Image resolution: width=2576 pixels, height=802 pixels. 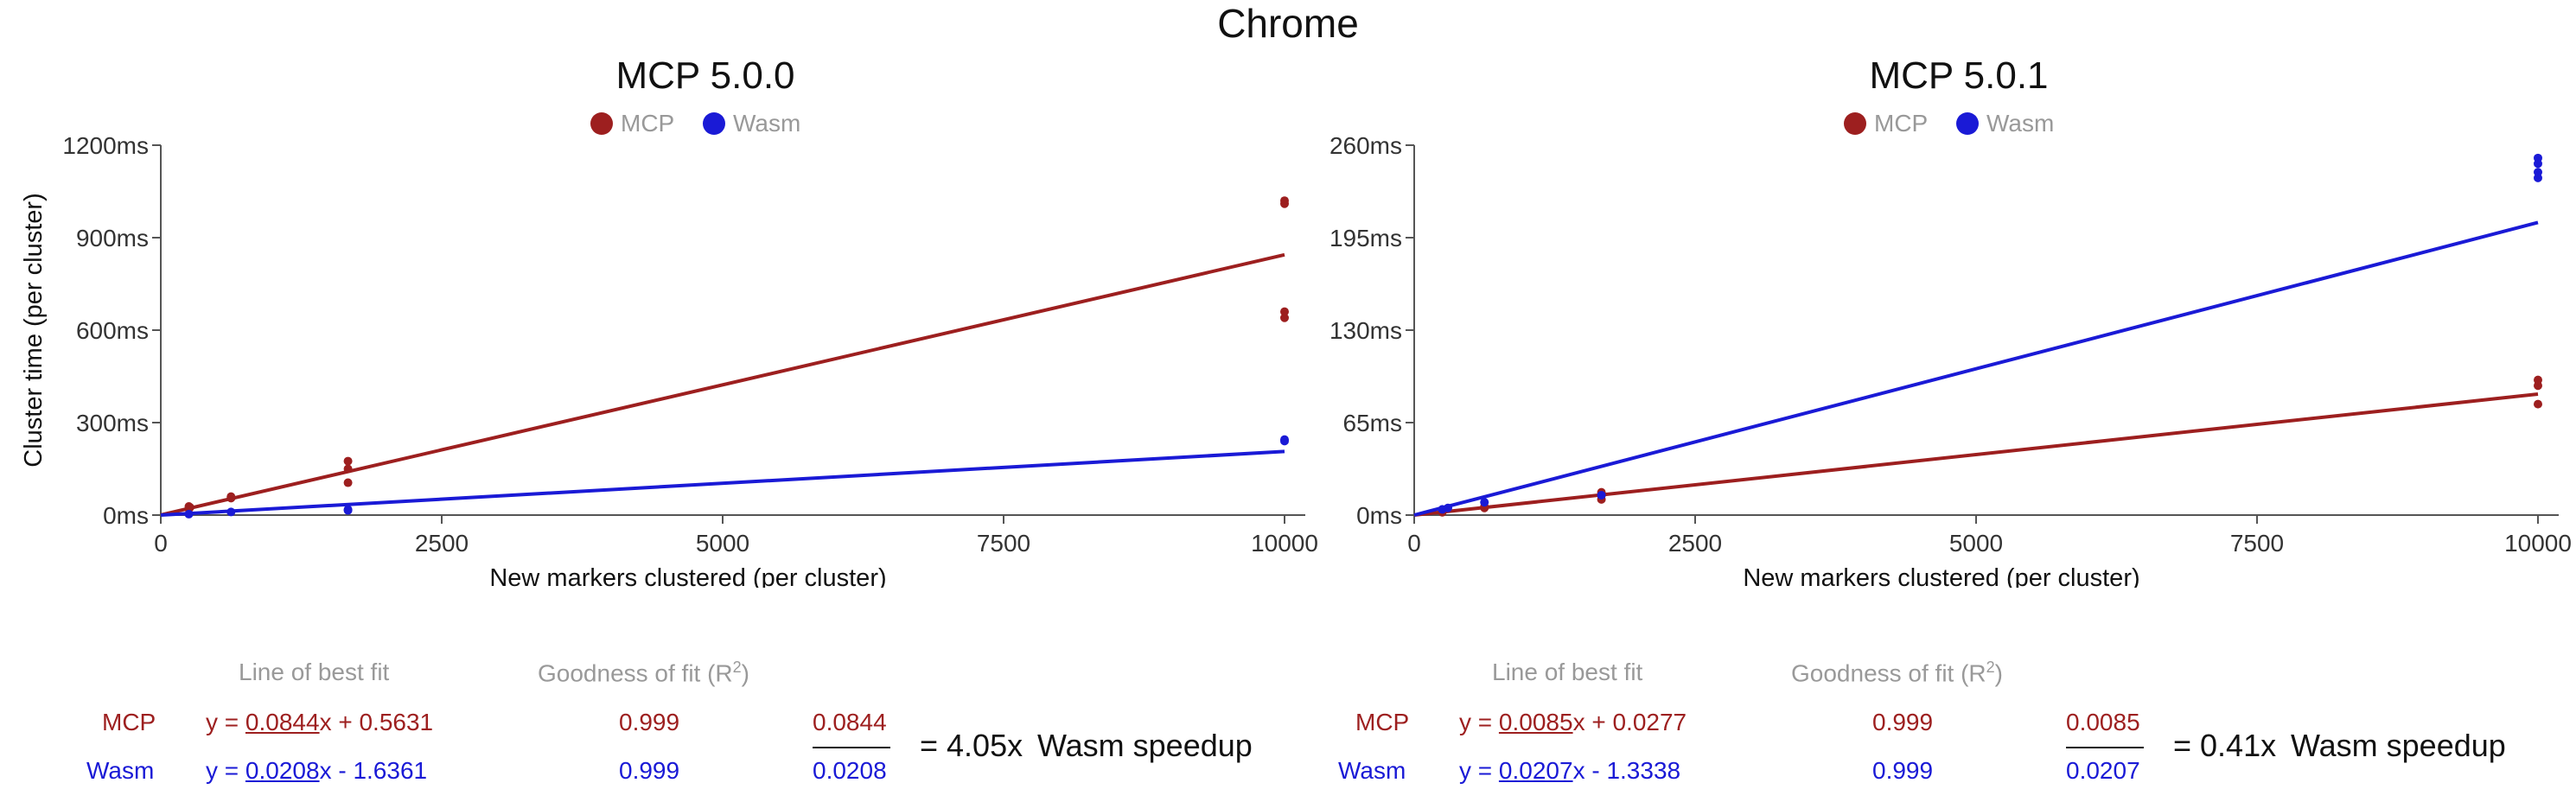 What do you see at coordinates (1365, 238) in the screenshot?
I see `y-tick-label: 195ms` at bounding box center [1365, 238].